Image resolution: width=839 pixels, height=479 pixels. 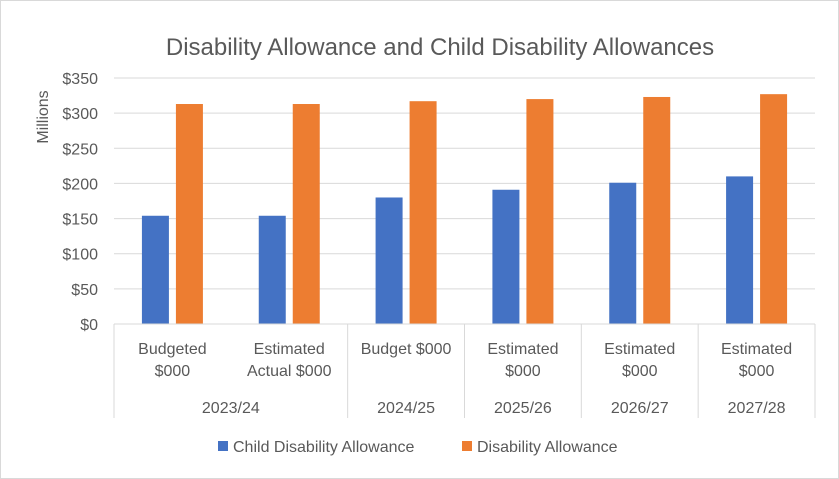 I want to click on y-tick-label: $0, so click(x=89, y=325).